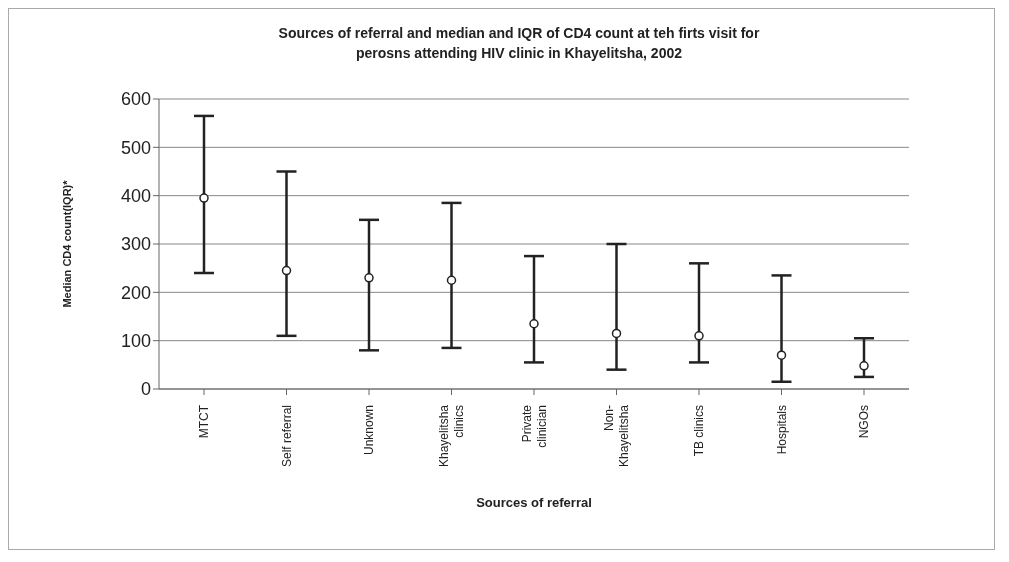  I want to click on x-tick-label: Hospitals, so click(781, 430).